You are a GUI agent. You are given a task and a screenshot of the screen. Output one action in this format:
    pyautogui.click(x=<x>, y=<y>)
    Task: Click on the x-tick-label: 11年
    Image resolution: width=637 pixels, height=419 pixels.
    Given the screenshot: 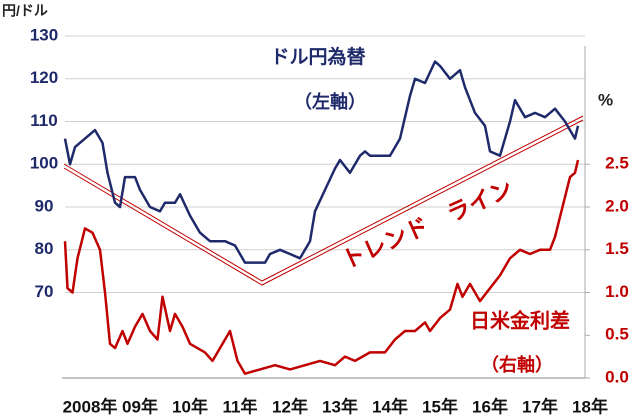 What is the action you would take?
    pyautogui.click(x=240, y=406)
    